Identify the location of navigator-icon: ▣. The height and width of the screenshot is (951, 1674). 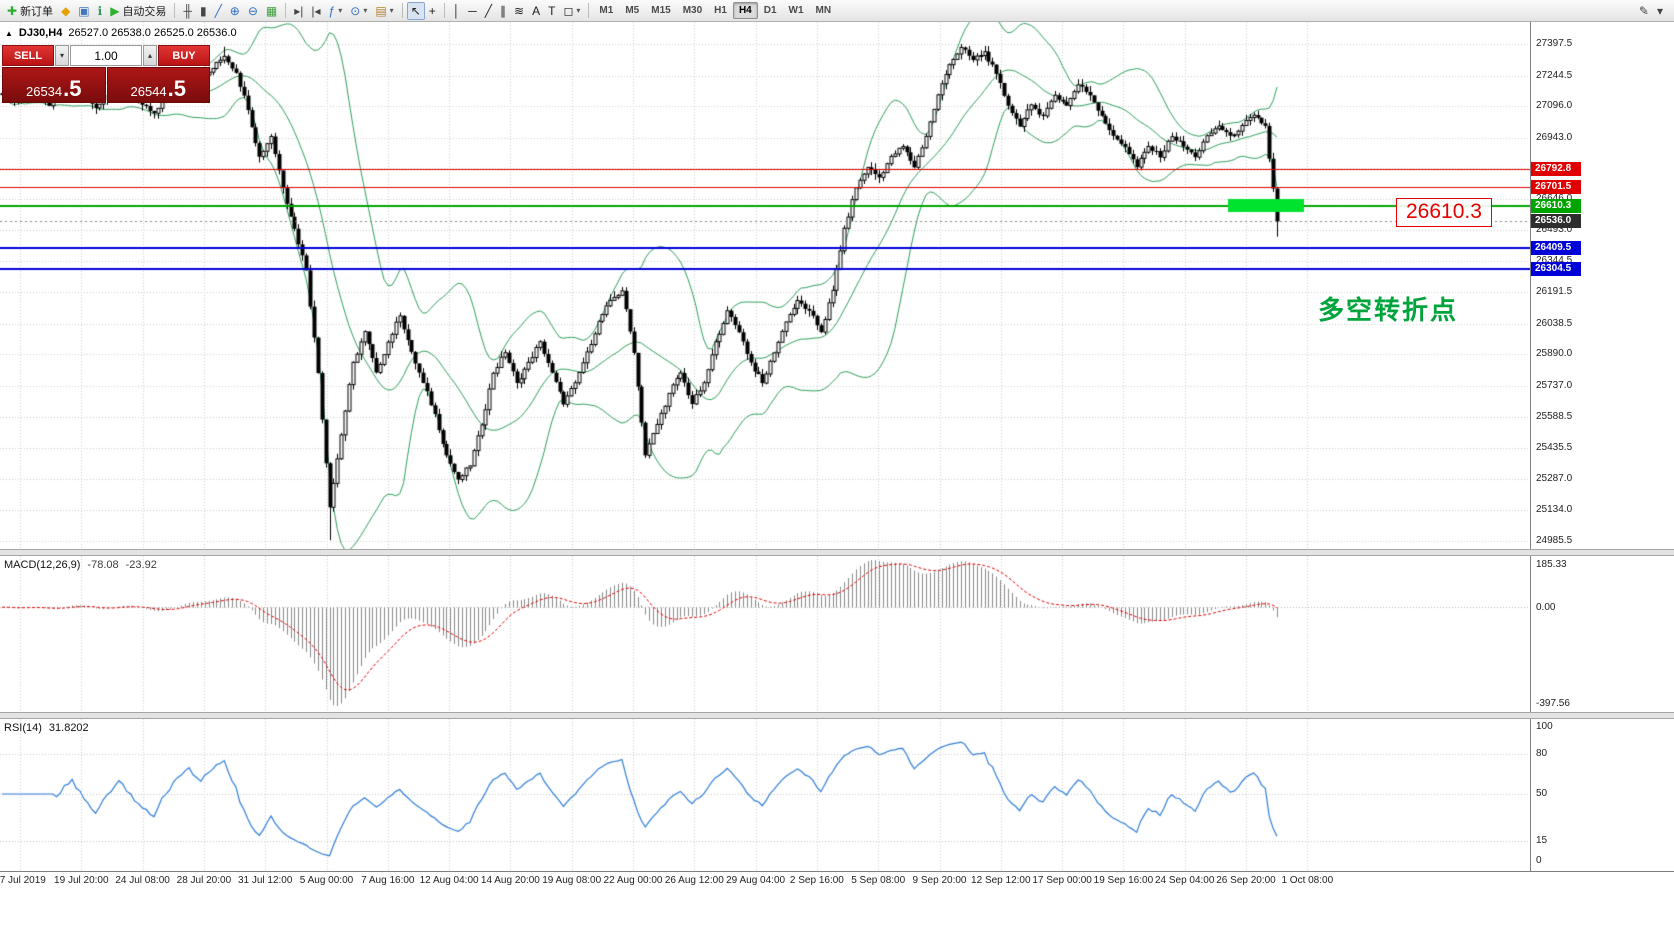
(84, 10).